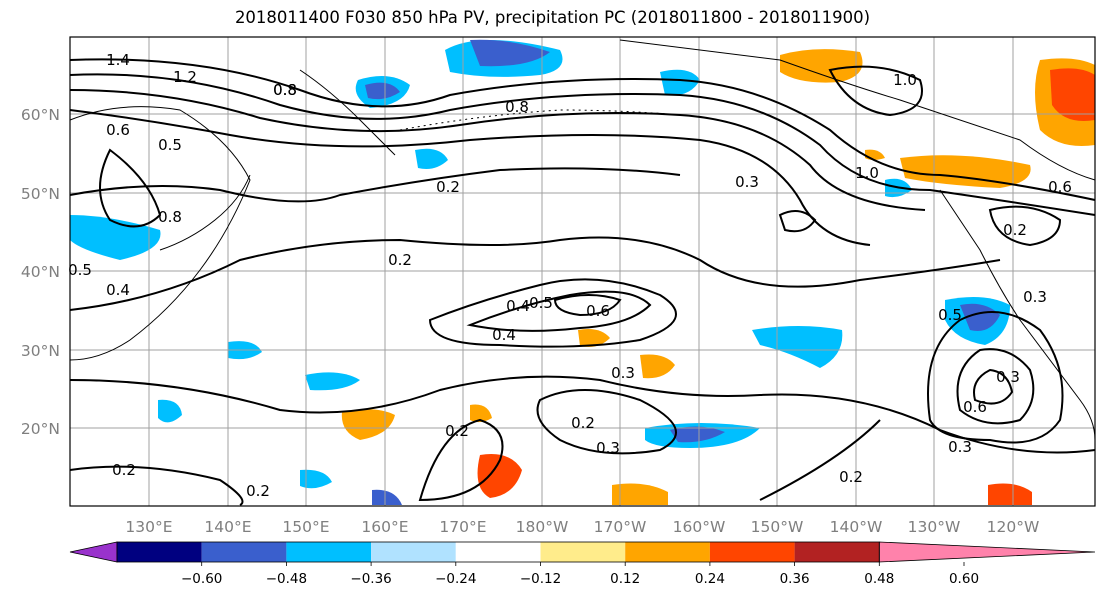  What do you see at coordinates (540, 120) in the screenshot?
I see `coastline-aleutians` at bounding box center [540, 120].